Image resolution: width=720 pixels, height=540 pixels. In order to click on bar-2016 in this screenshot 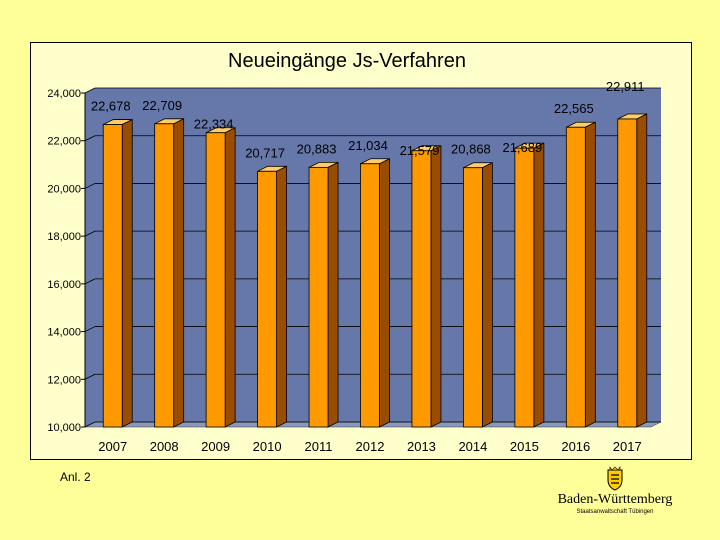, I will do `click(580, 274)`.